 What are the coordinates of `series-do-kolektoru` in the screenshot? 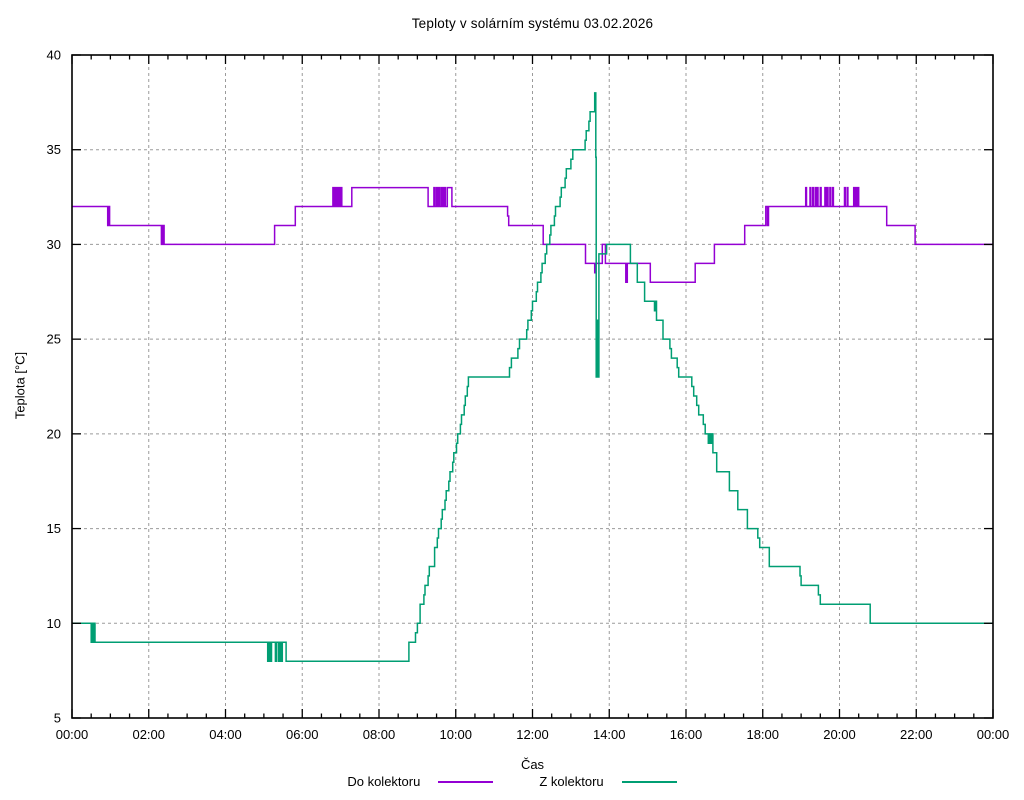 It's located at (532, 235).